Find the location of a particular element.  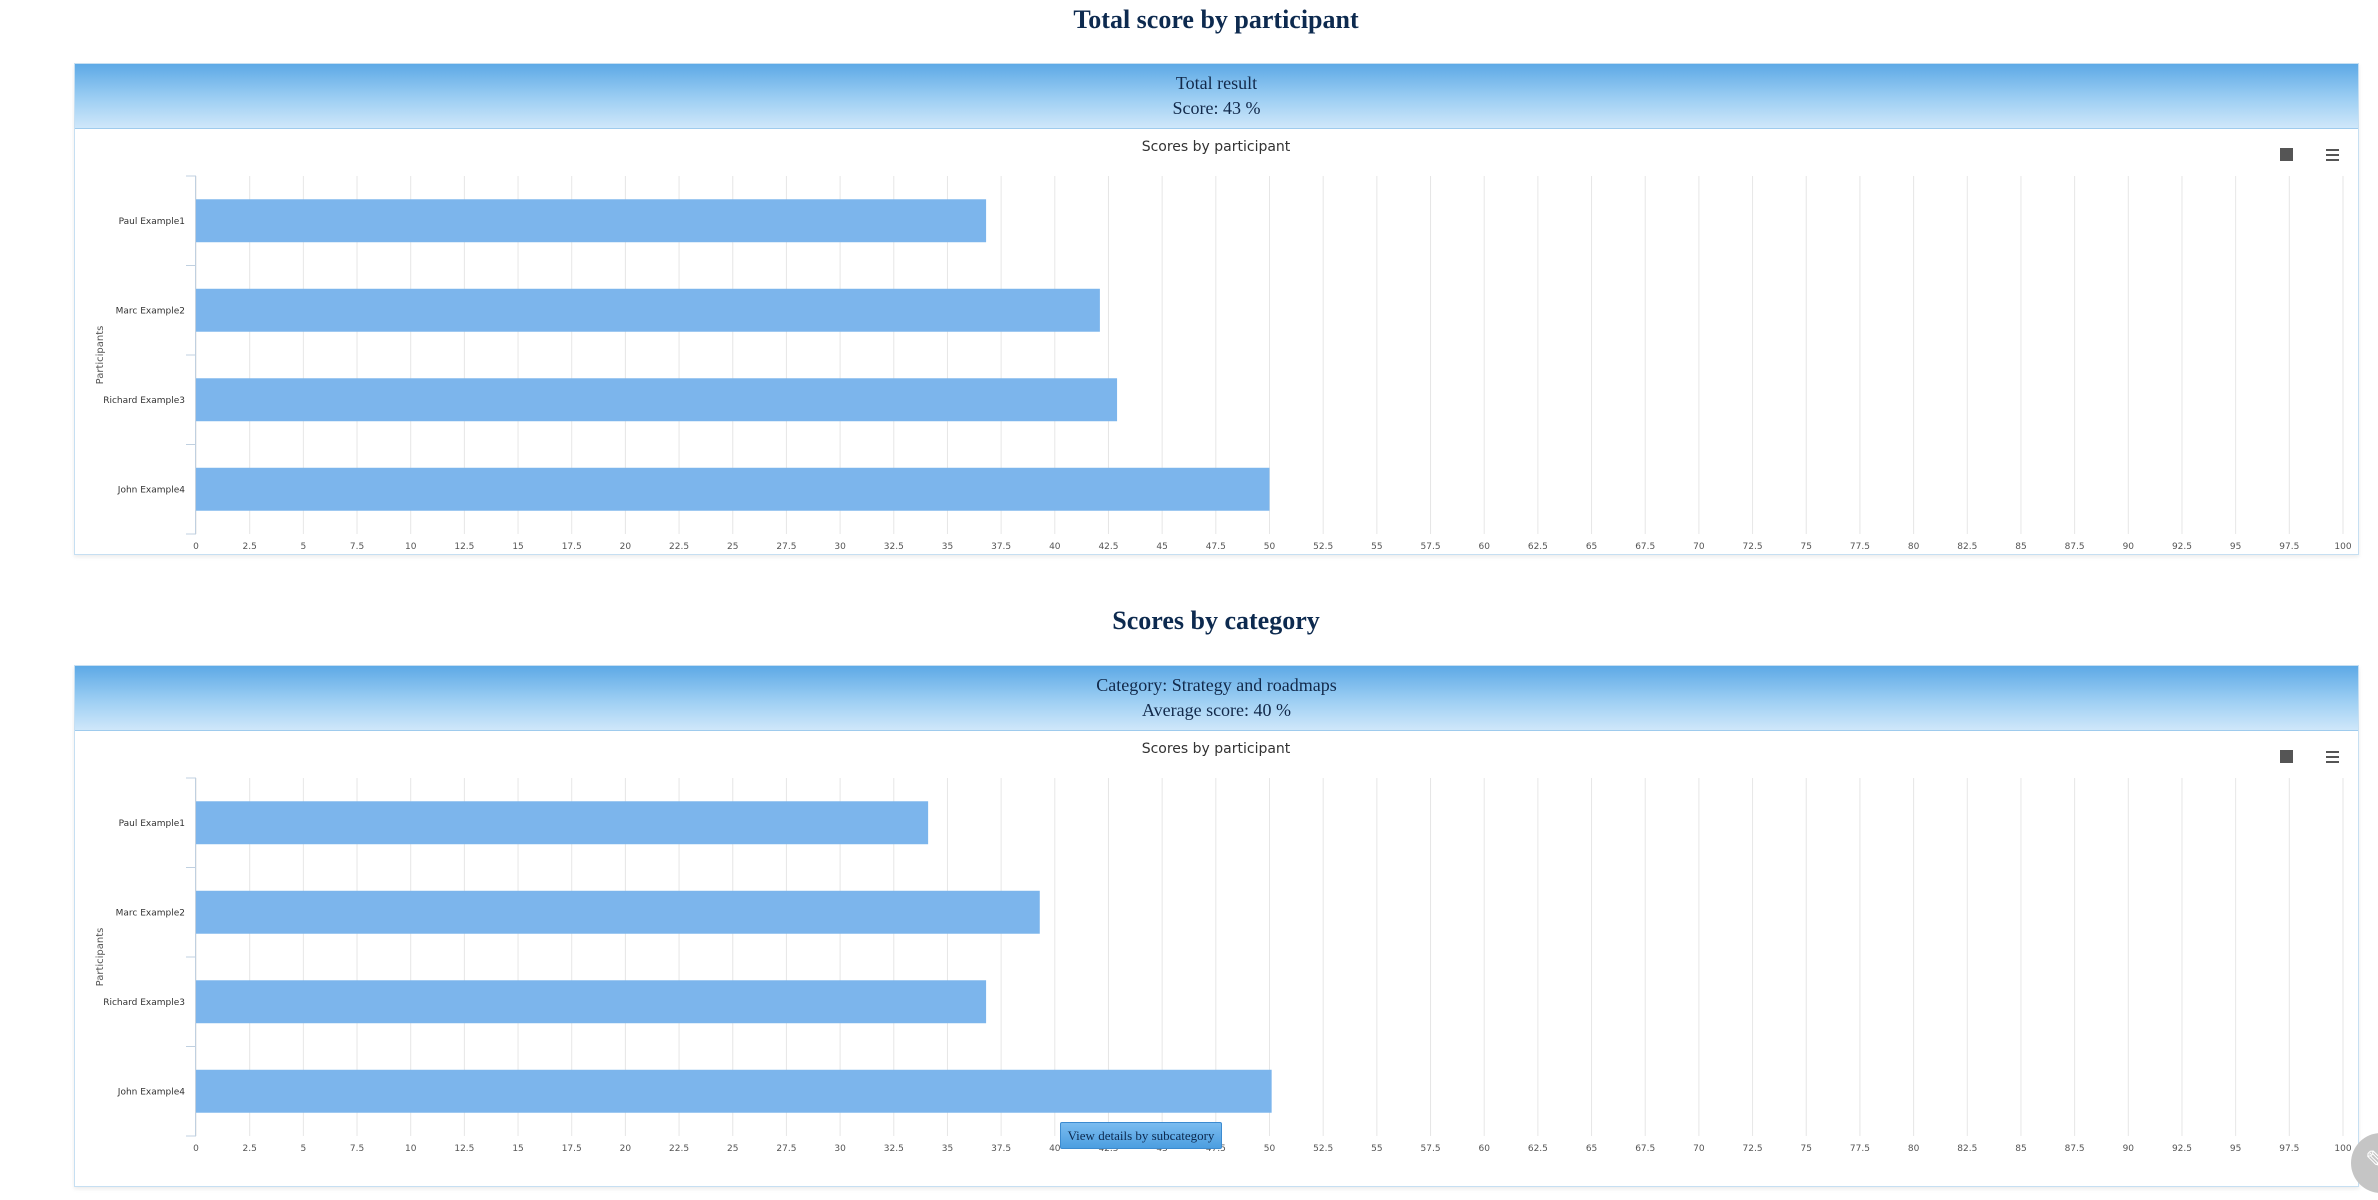

section-title-category: Scores by category is located at coordinates (1216, 620).